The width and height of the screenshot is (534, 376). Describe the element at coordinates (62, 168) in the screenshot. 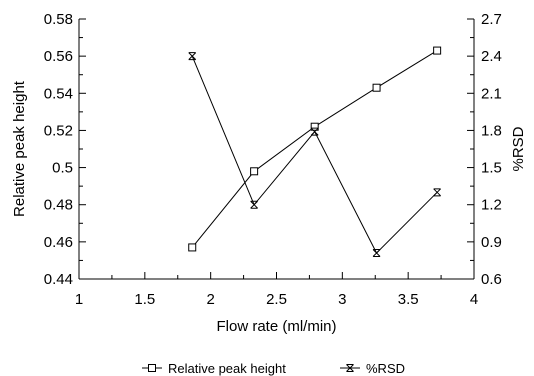

I see `y-tick-label: 0.5` at that location.